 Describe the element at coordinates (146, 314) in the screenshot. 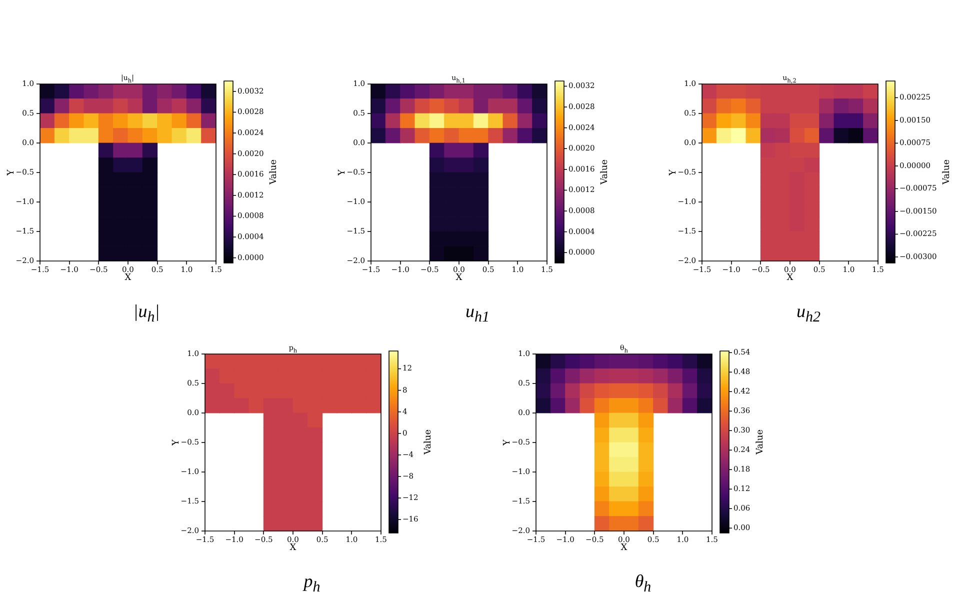

I see `text: |u$_{h}$|` at that location.